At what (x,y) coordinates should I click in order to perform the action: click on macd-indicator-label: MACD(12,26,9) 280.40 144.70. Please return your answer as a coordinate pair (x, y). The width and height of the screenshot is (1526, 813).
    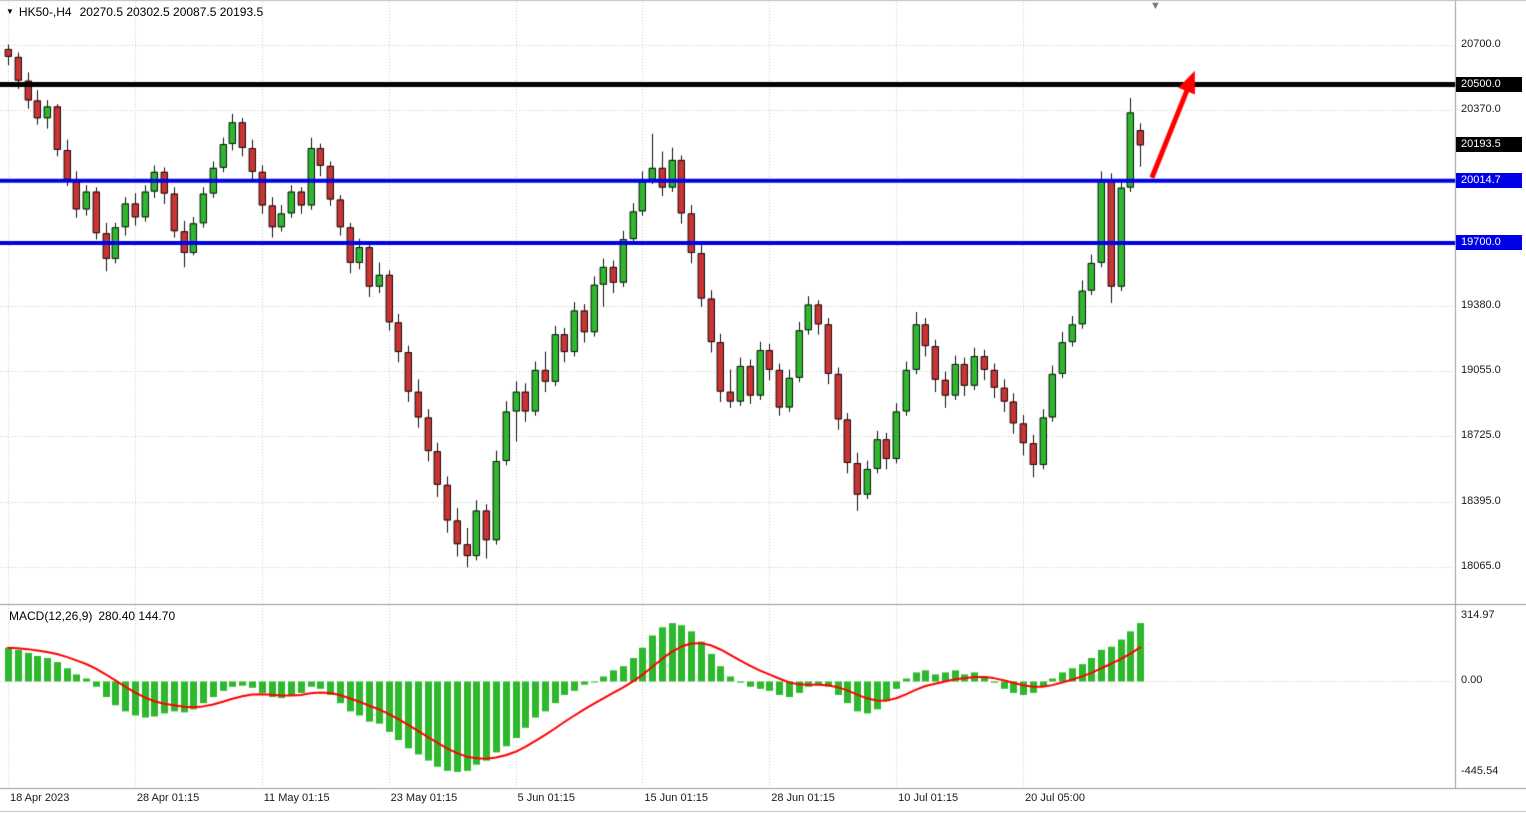
    Looking at the image, I should click on (92, 616).